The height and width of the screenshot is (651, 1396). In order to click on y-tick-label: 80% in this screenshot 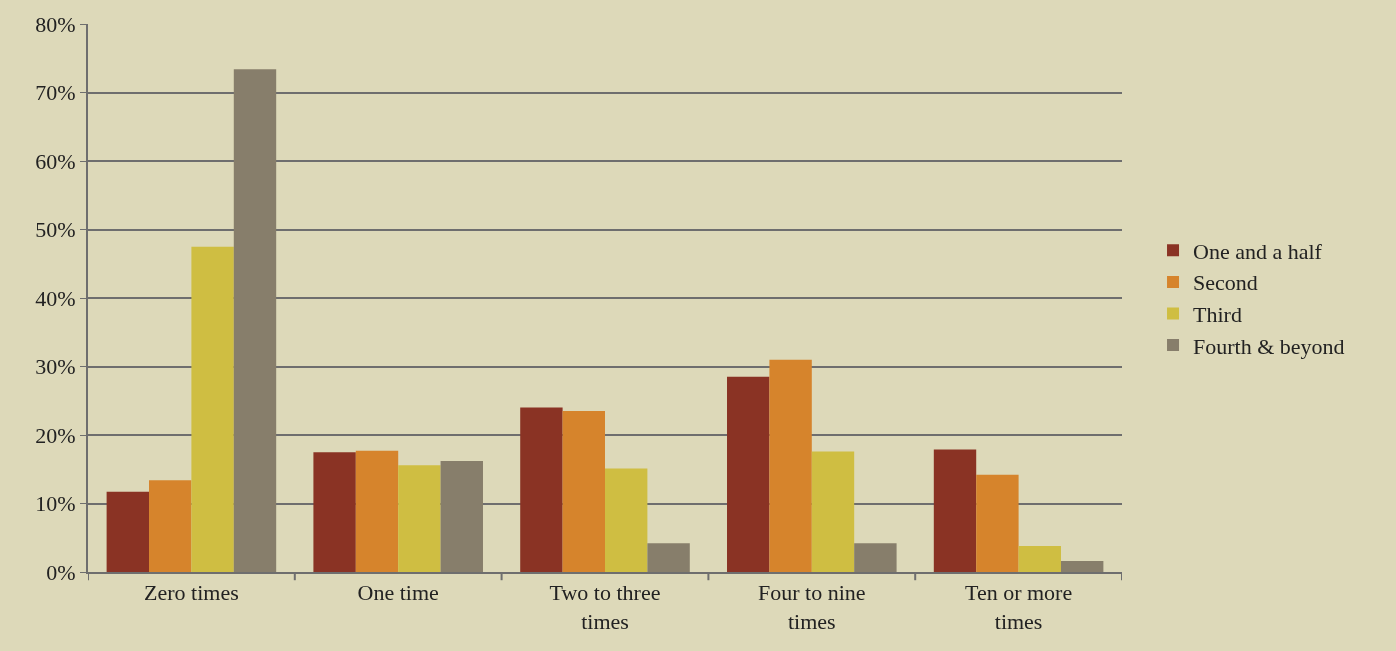, I will do `click(55, 24)`.